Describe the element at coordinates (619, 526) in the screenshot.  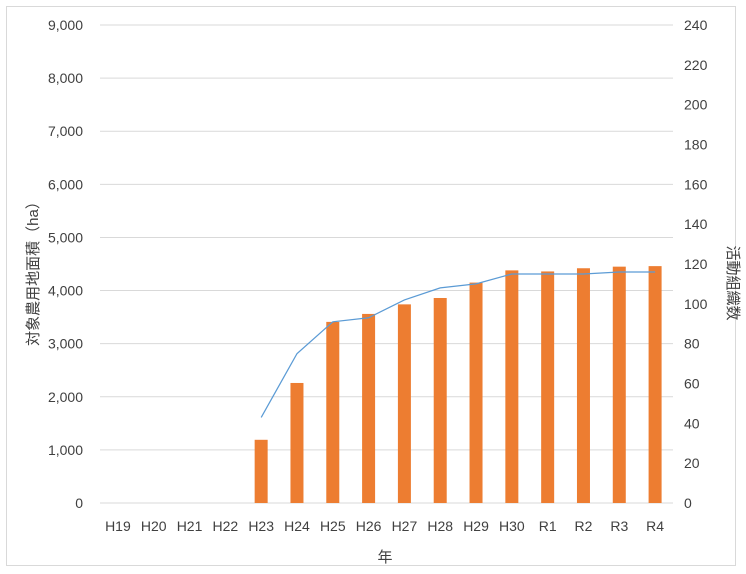
I see `x-tick-label: R3` at that location.